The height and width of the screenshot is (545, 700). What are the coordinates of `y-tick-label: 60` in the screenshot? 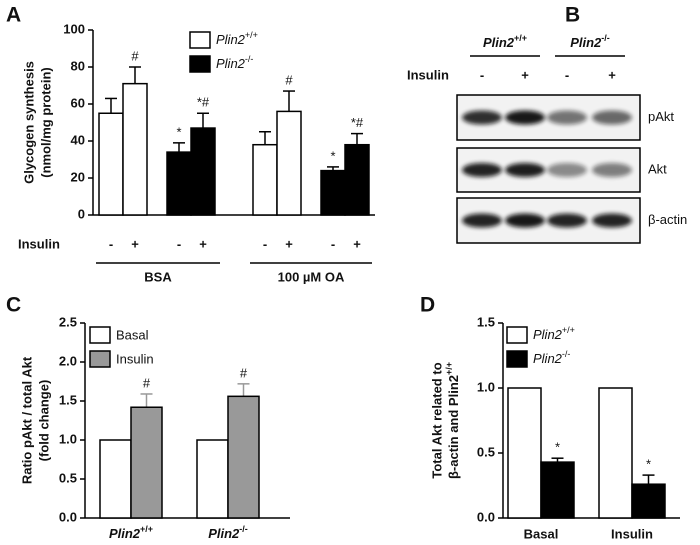 It's located at (78, 102).